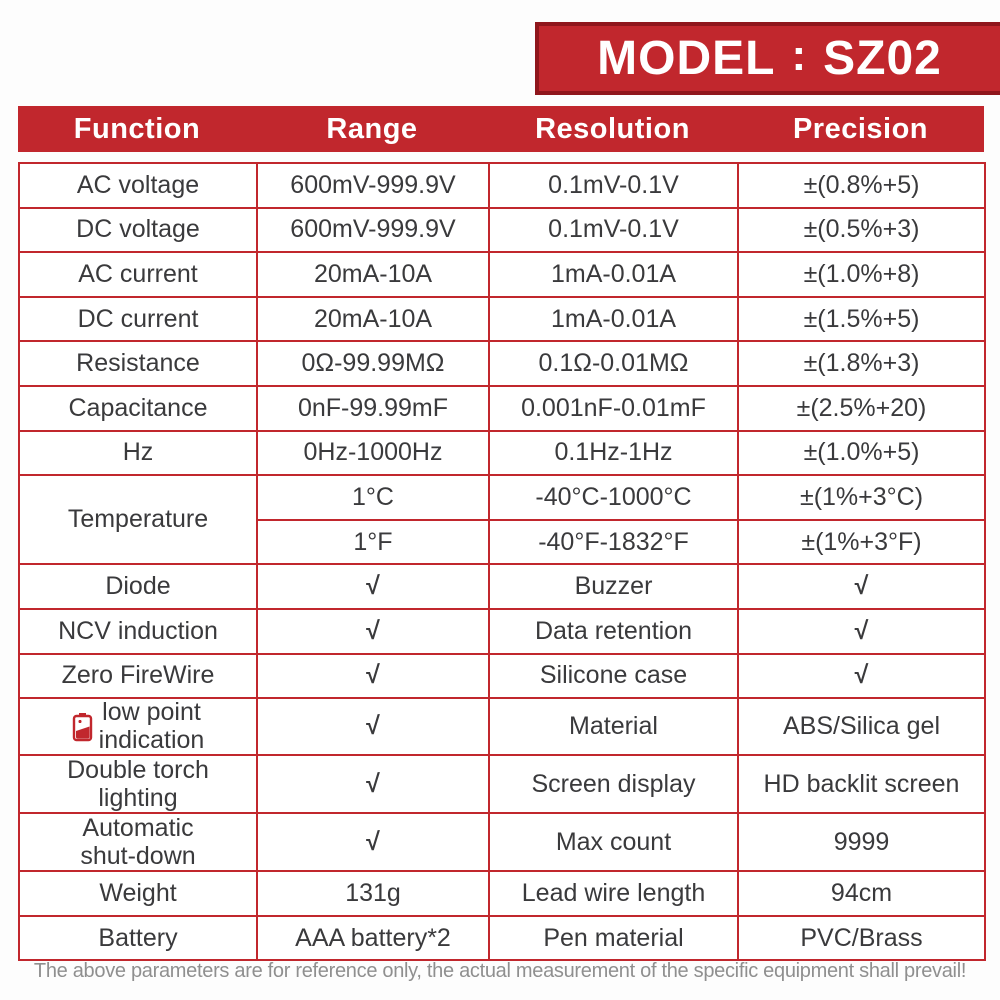 The width and height of the screenshot is (1000, 1000). What do you see at coordinates (861, 727) in the screenshot?
I see `value-cell: ABS/Silica gel` at bounding box center [861, 727].